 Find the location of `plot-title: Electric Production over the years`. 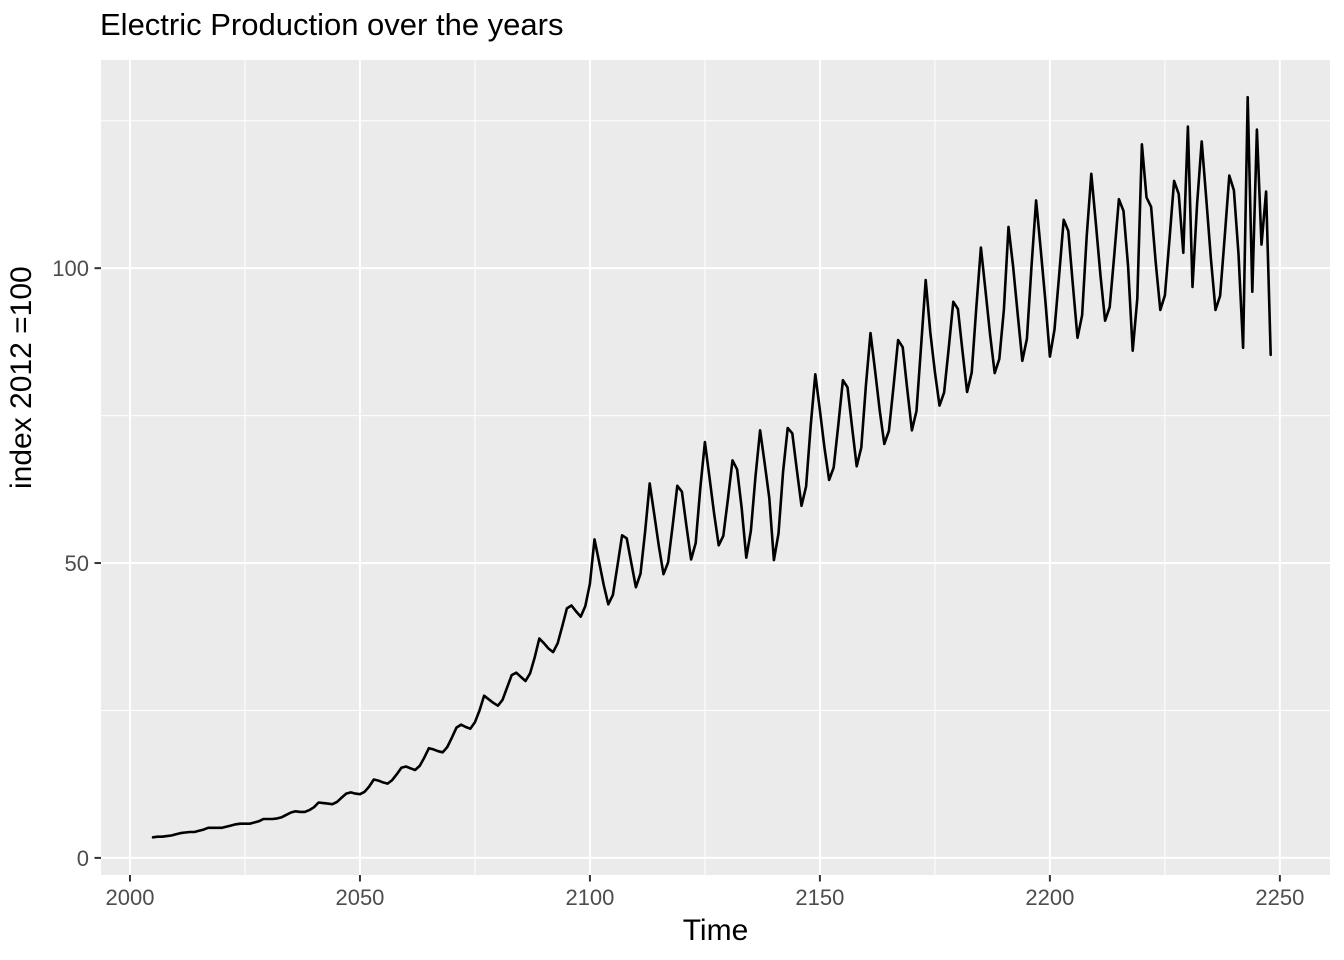

plot-title: Electric Production over the years is located at coordinates (332, 24).